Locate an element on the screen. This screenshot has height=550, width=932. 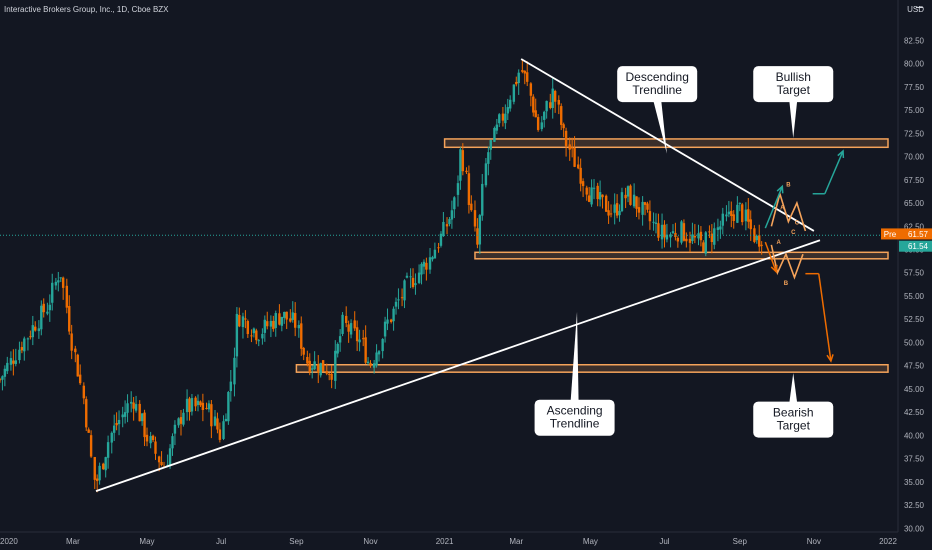
x-tick-label: Sep is located at coordinates (296, 541).